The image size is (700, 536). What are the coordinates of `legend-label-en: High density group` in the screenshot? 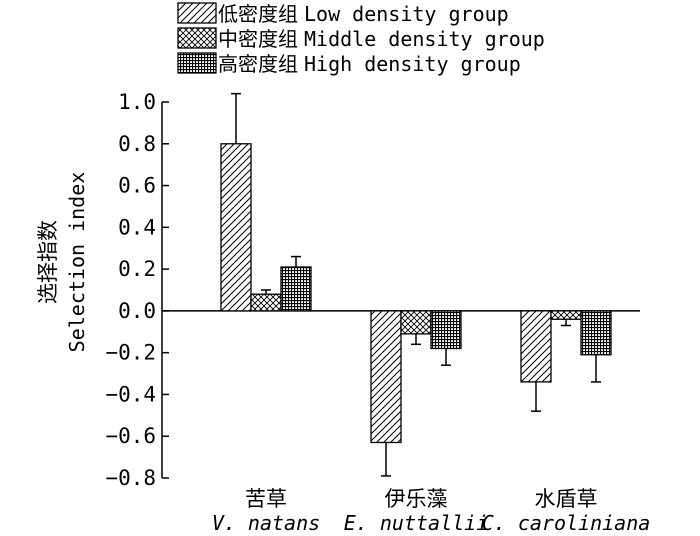 It's located at (412, 64).